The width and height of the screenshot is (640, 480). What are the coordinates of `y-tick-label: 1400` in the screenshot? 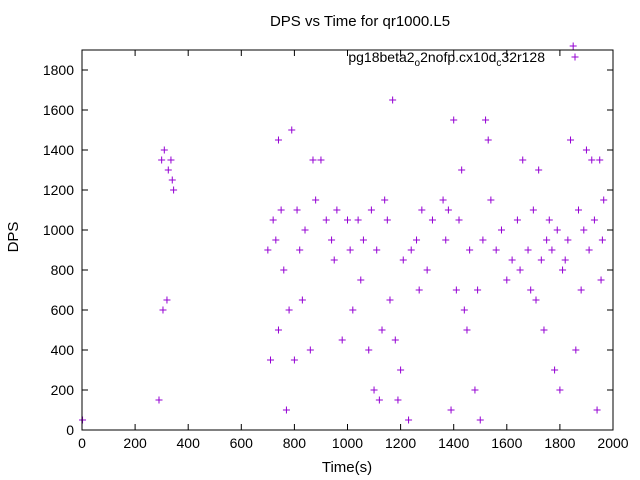 It's located at (58, 150).